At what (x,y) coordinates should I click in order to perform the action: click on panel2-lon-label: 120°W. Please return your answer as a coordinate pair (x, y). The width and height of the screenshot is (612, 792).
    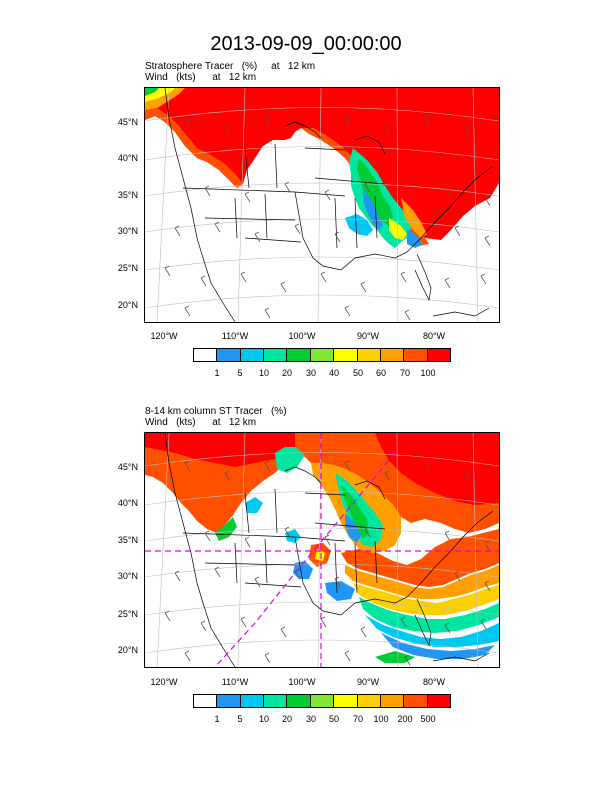
    Looking at the image, I should click on (164, 682).